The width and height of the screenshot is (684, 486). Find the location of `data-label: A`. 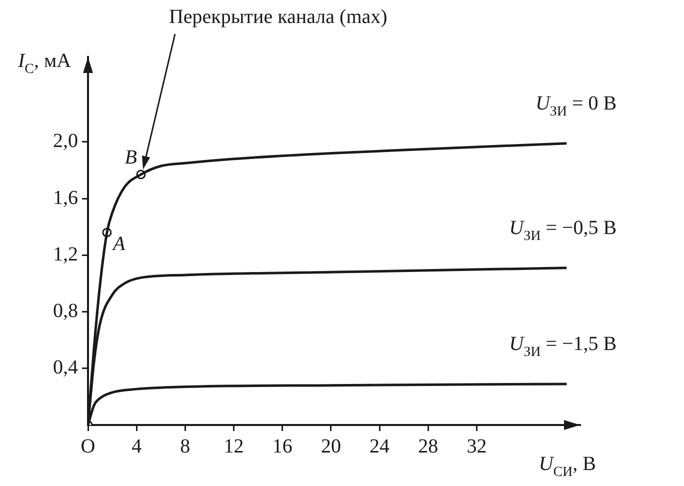

data-label: A is located at coordinates (118, 243).